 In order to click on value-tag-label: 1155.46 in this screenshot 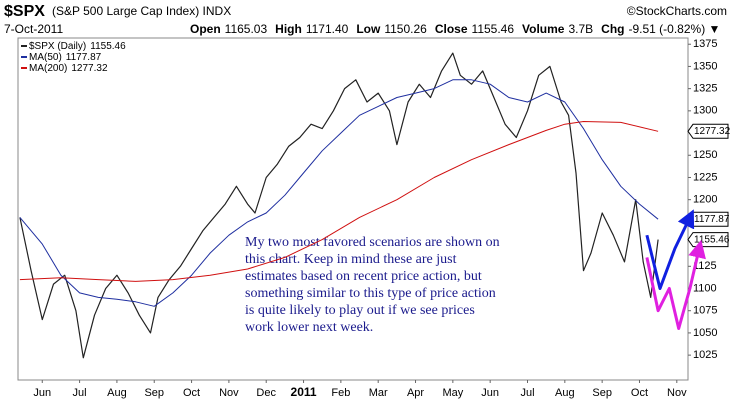, I will do `click(712, 239)`.